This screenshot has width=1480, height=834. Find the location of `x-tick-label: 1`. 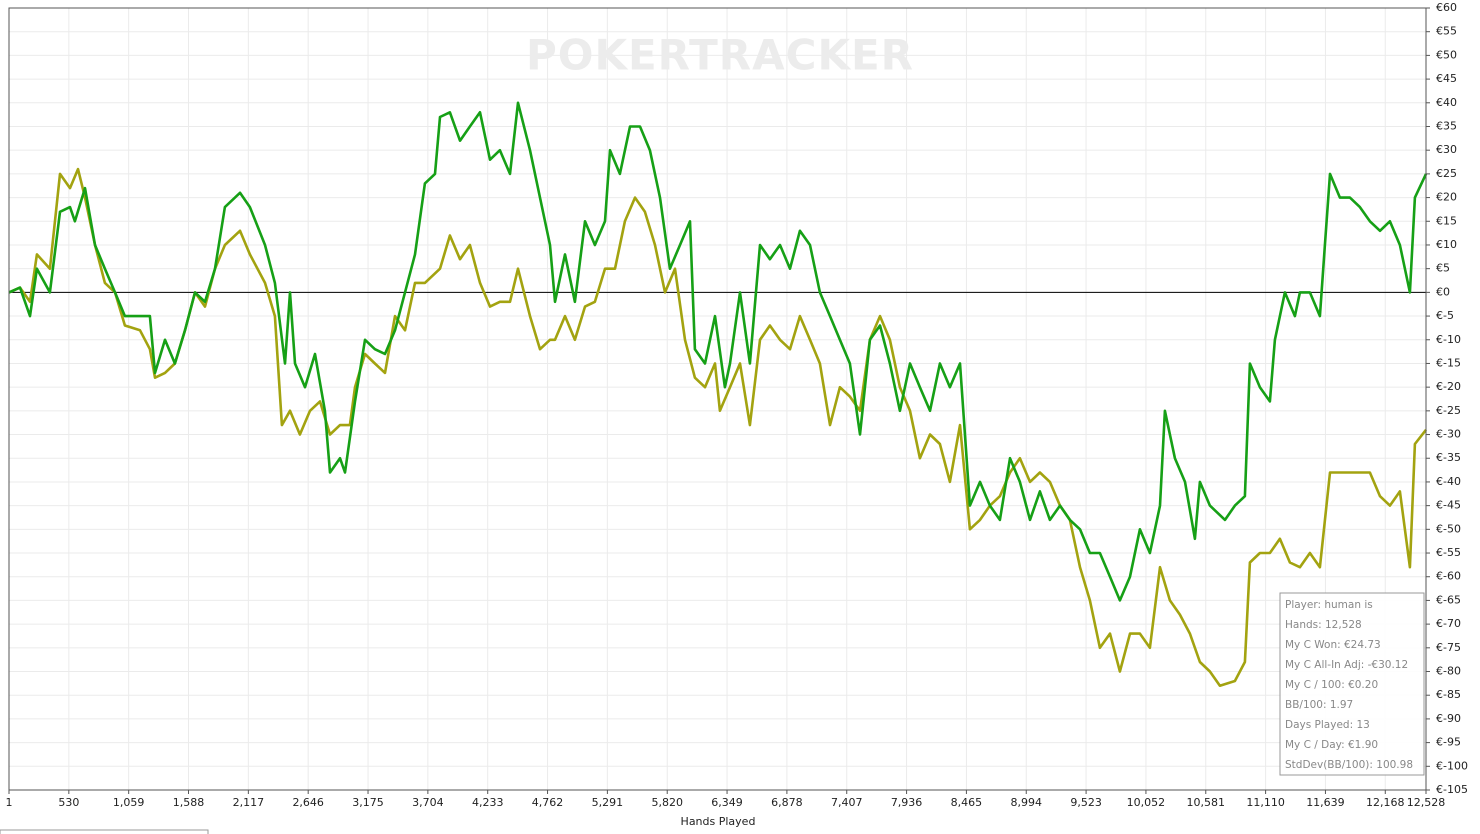

x-tick-label: 1 is located at coordinates (9, 802).